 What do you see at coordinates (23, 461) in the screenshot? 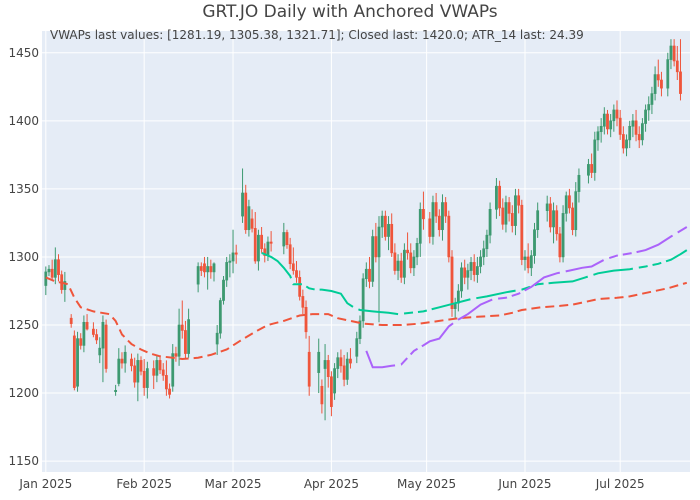
I see `y-tick-label: 1150` at bounding box center [23, 461].